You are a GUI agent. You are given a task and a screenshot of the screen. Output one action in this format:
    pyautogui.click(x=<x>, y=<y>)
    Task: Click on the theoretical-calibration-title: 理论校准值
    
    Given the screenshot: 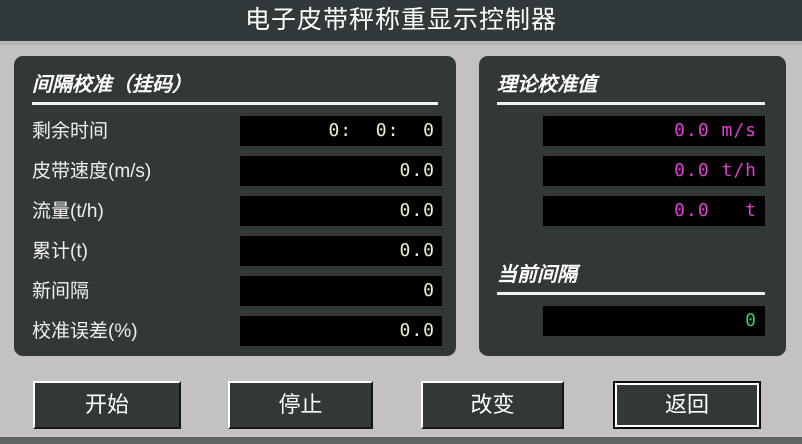 What is the action you would take?
    pyautogui.click(x=547, y=85)
    